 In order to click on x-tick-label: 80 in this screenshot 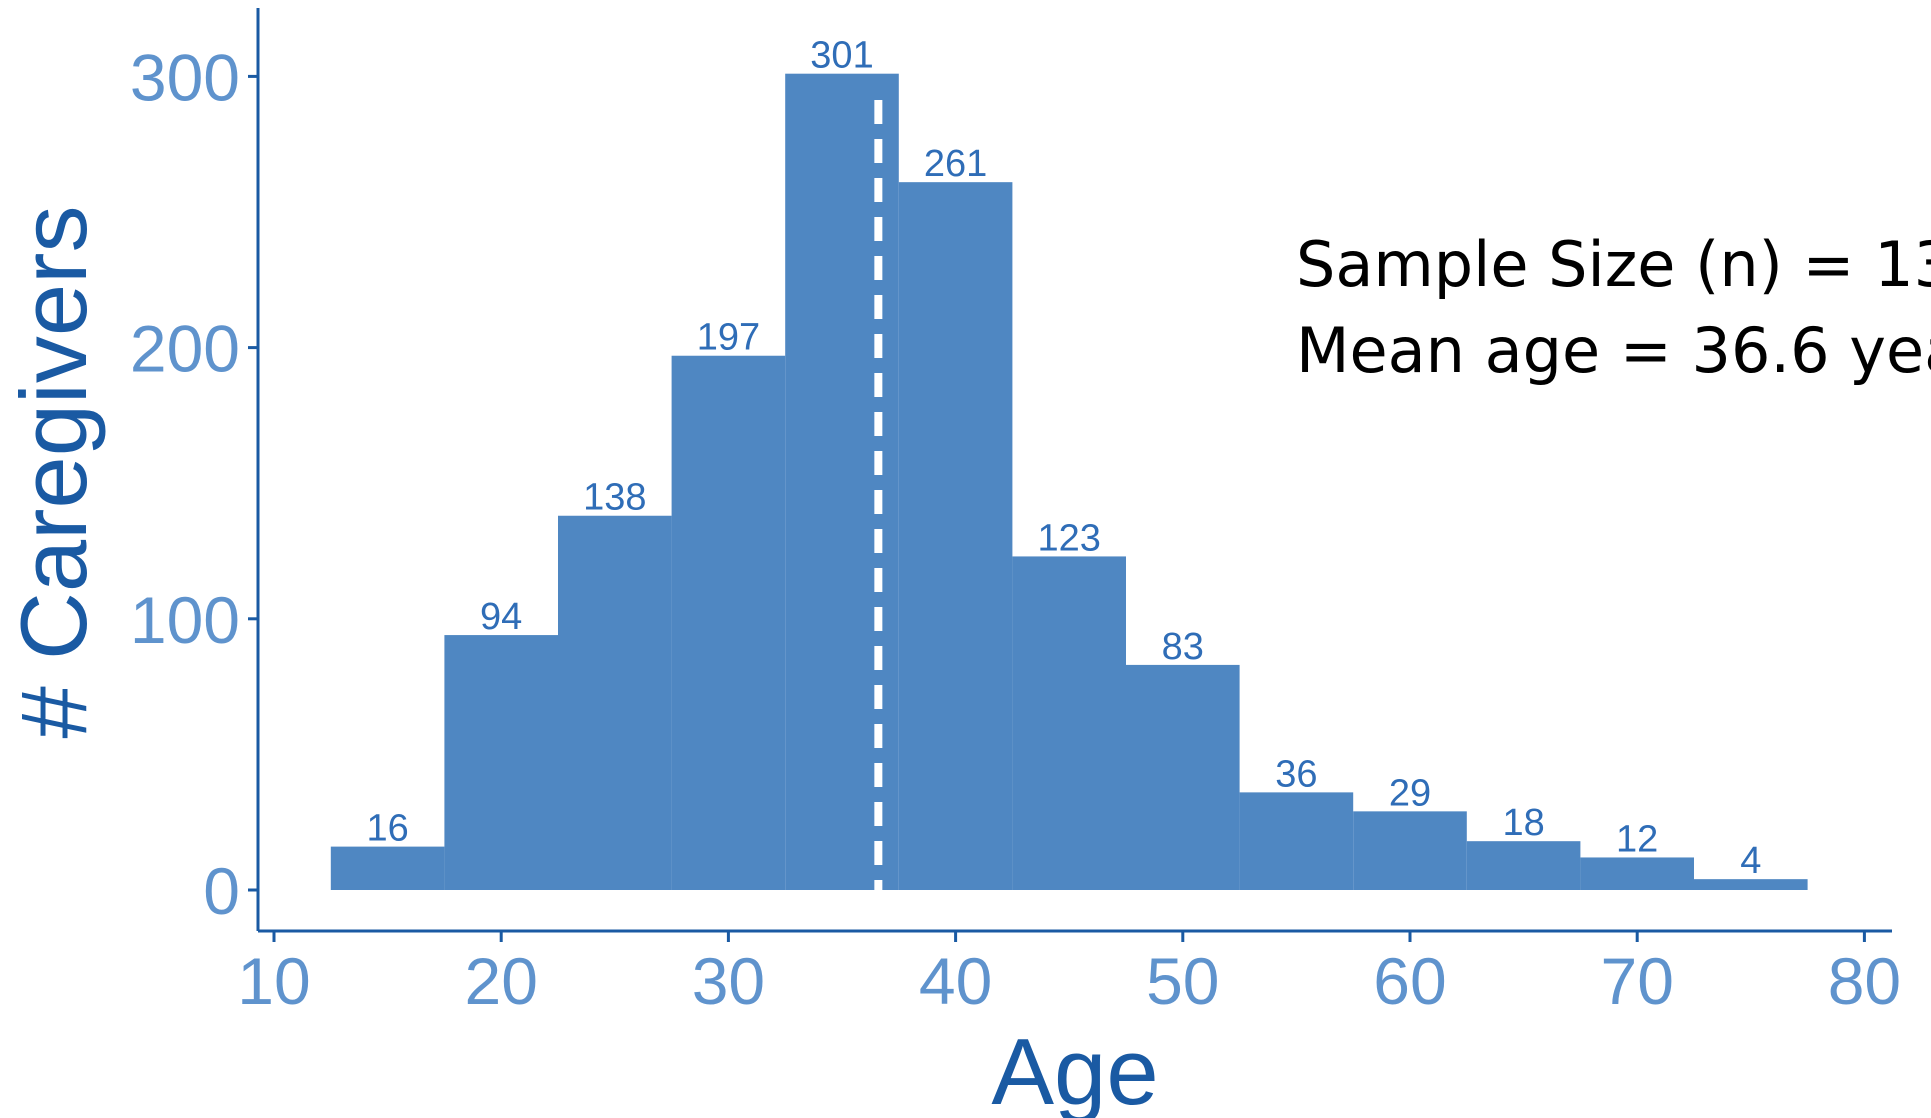, I will do `click(1864, 981)`.